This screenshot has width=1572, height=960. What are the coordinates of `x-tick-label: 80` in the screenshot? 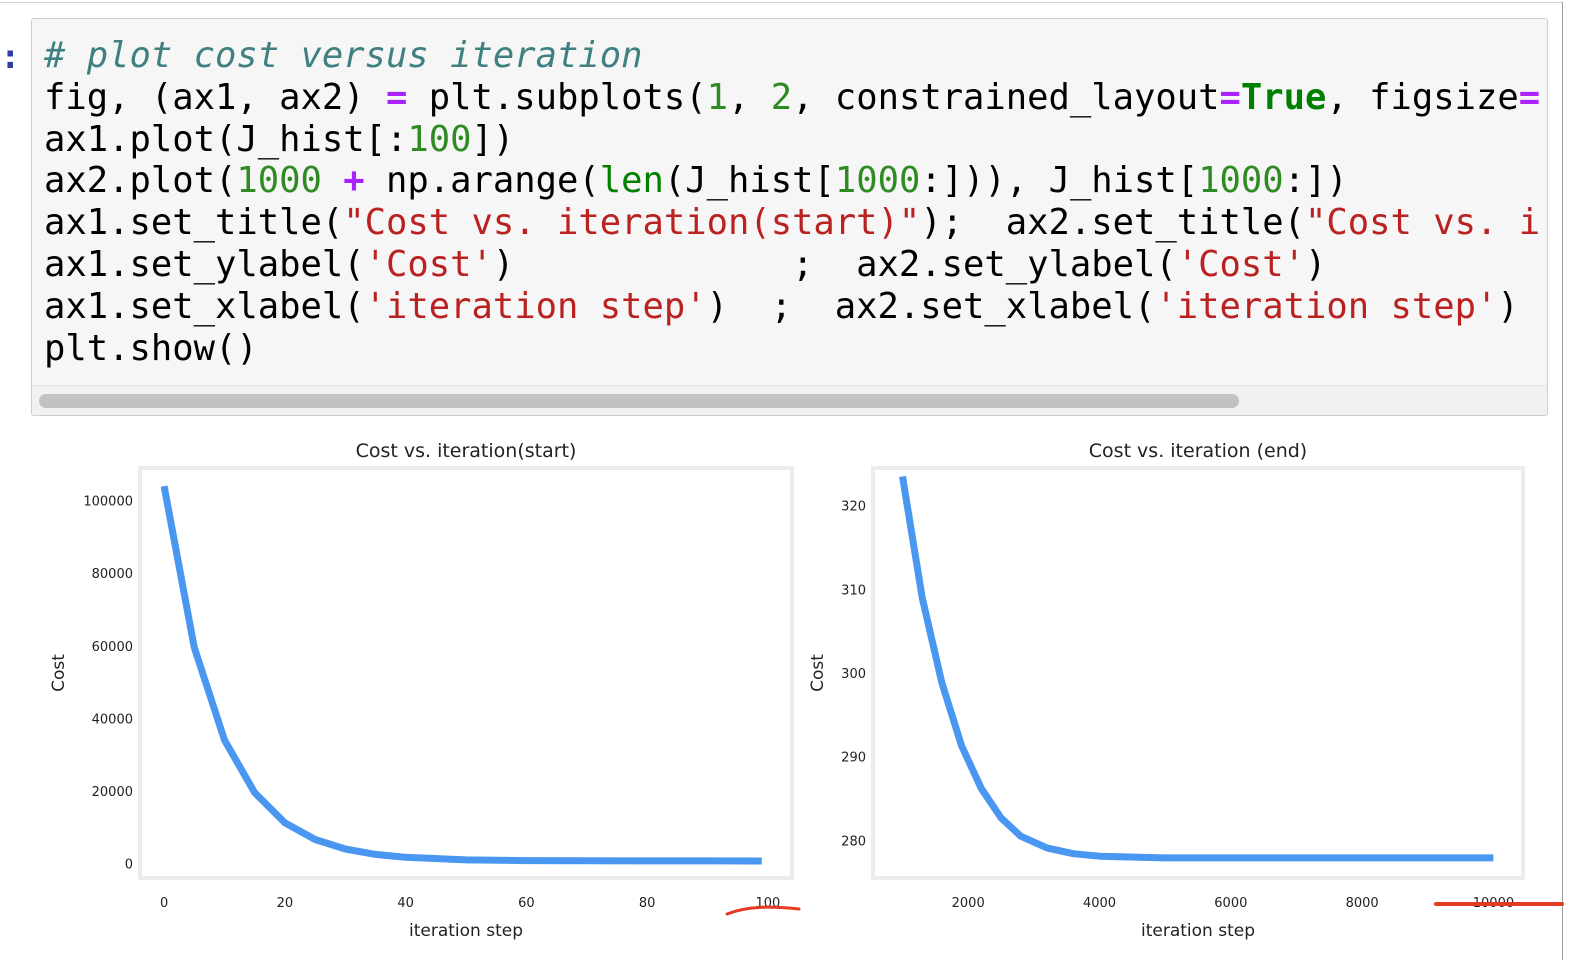 It's located at (647, 903).